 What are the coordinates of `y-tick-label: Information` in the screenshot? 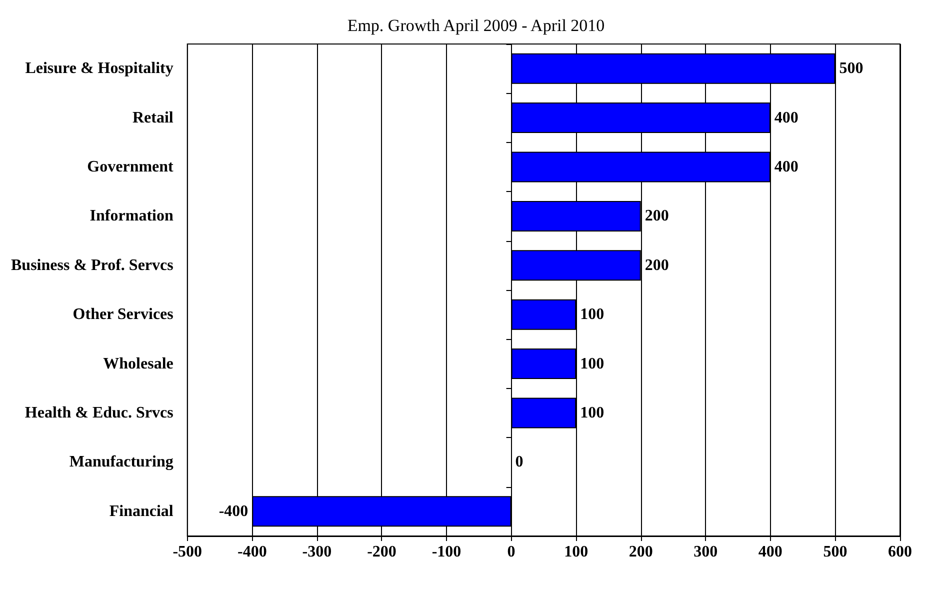 It's located at (132, 216).